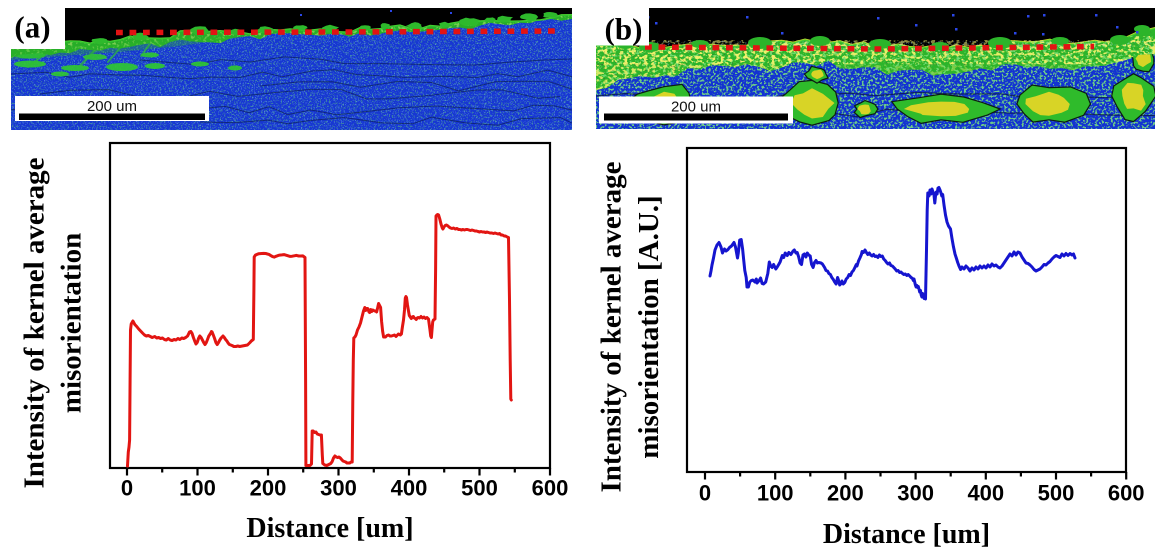  I want to click on svg-text: (a), so click(32, 27).